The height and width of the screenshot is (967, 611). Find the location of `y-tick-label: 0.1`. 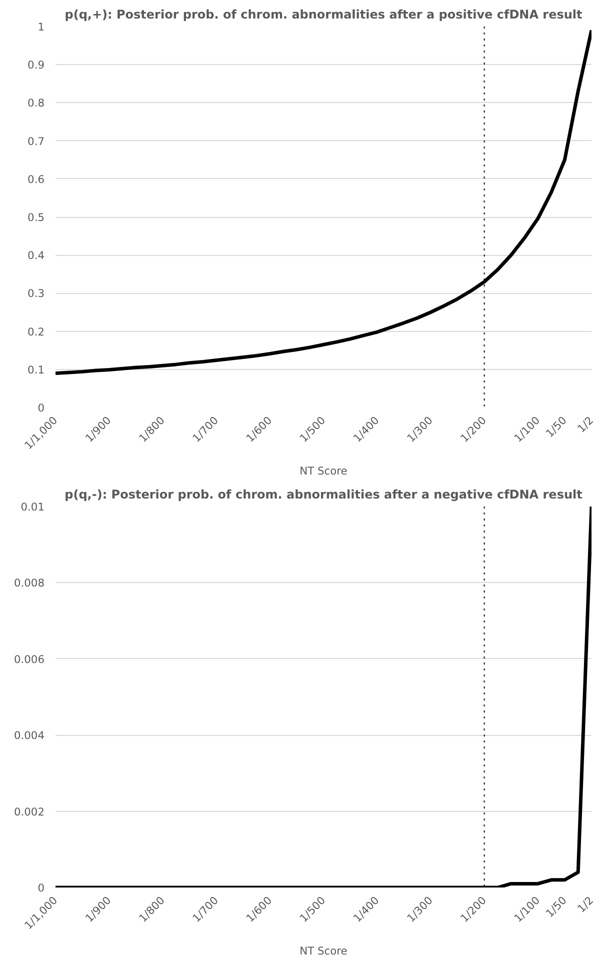

y-tick-label: 0.1 is located at coordinates (36, 369).